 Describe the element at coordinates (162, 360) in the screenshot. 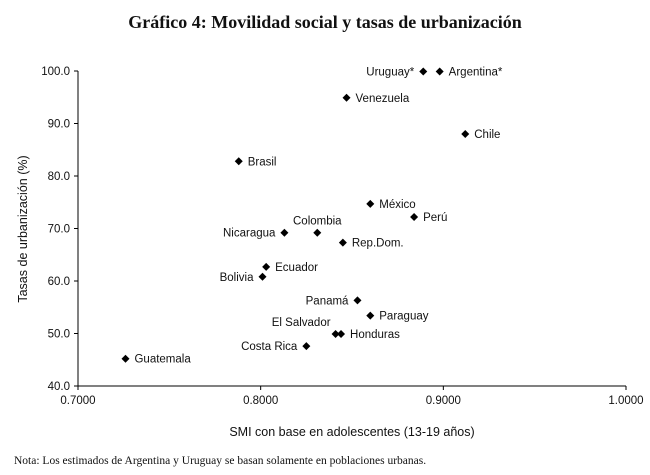

I see `data-point-label: Guatemala` at that location.